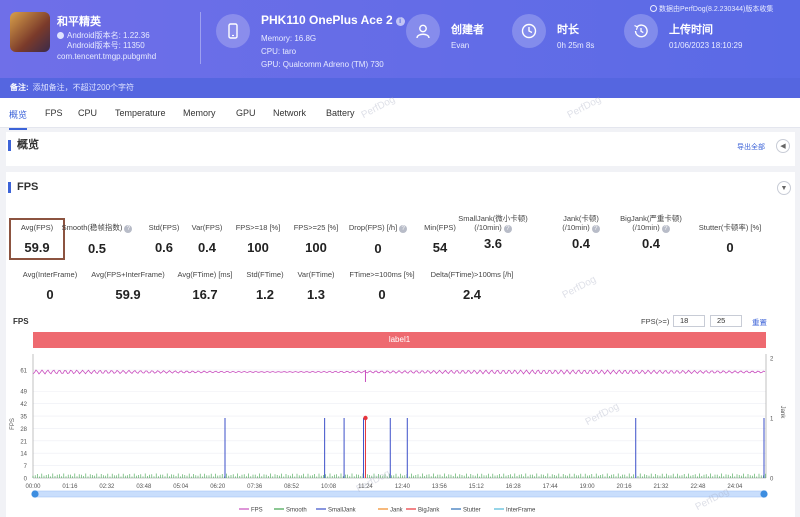  I want to click on duration-value: 0h 25m 8s, so click(576, 45).